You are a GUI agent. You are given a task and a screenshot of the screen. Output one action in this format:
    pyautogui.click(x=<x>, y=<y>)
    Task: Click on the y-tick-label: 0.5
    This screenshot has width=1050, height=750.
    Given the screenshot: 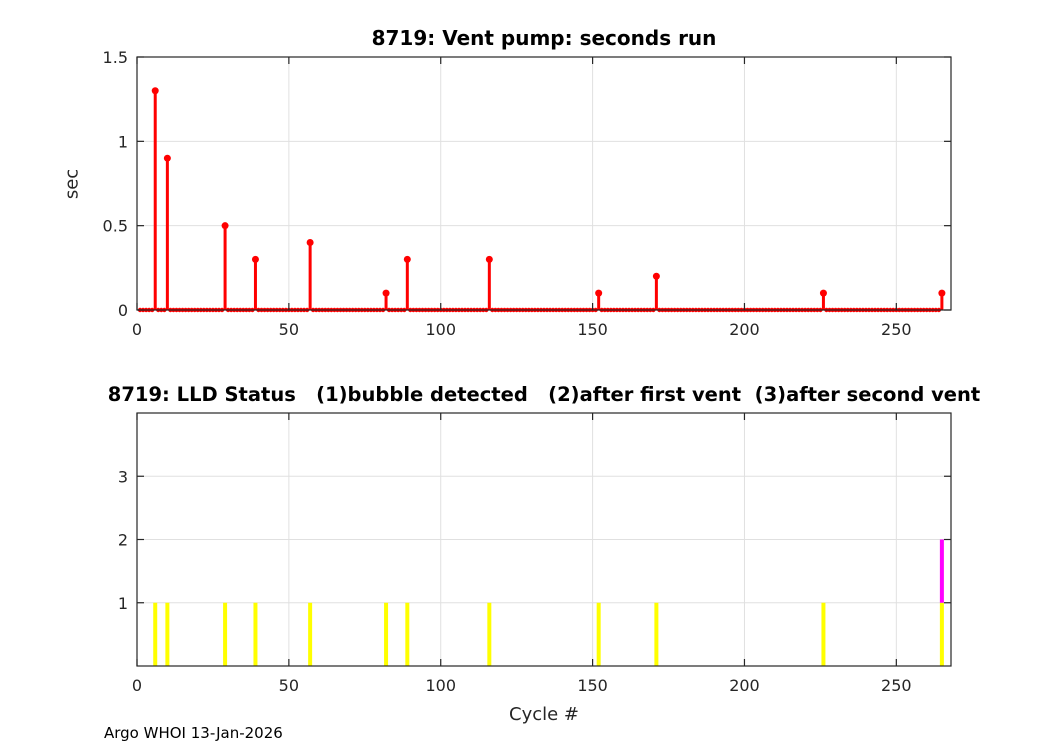 What is the action you would take?
    pyautogui.click(x=115, y=226)
    